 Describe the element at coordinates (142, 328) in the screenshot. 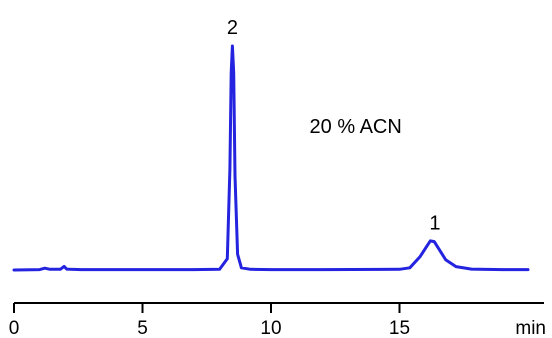

I see `x-tick-label: 5` at that location.